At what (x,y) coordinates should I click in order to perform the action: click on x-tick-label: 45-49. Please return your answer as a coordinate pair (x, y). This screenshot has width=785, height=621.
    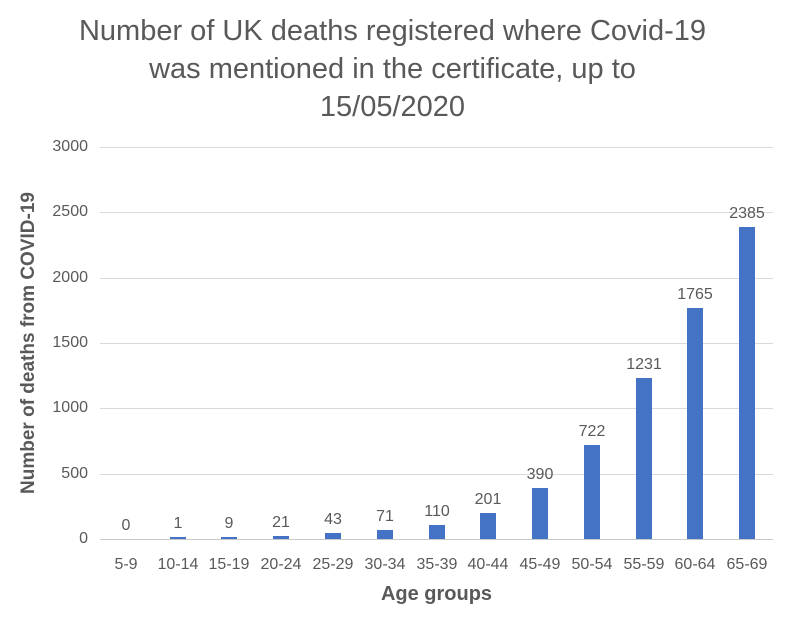
    Looking at the image, I should click on (540, 564).